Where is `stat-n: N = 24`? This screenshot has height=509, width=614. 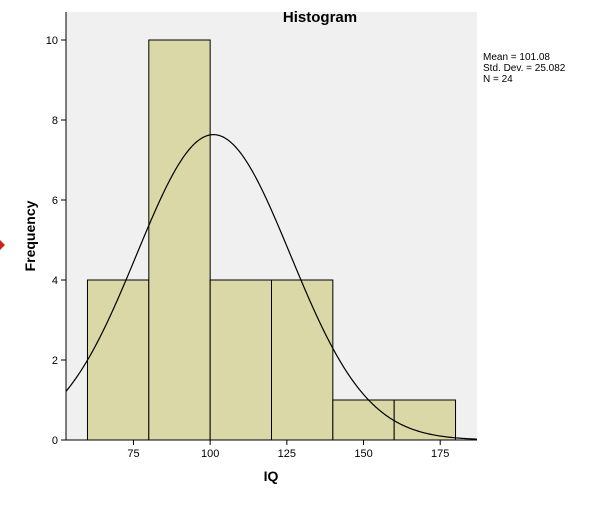 stat-n: N = 24 is located at coordinates (498, 79).